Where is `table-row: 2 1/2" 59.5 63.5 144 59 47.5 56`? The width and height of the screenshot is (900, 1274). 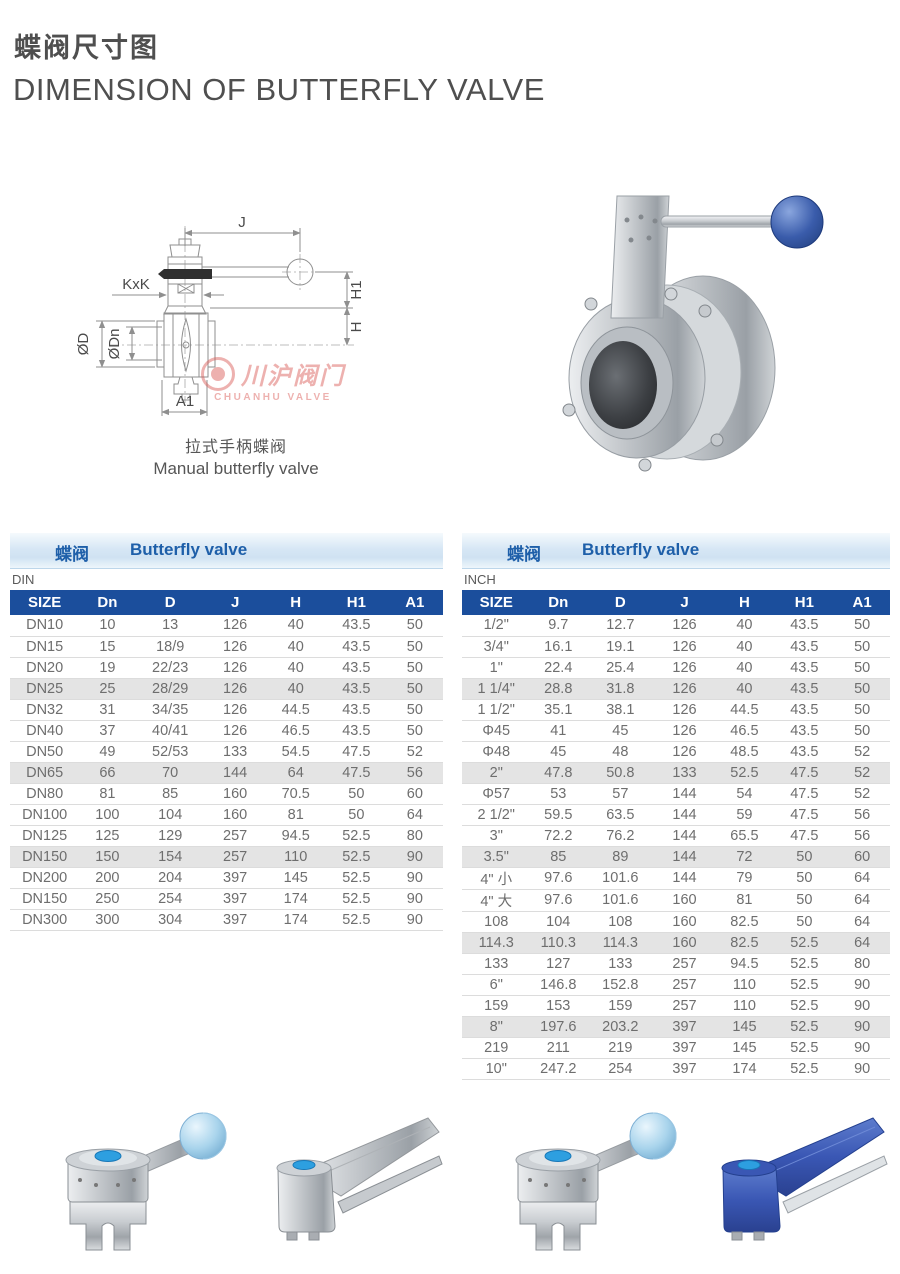 table-row: 2 1/2" 59.5 63.5 144 59 47.5 56 is located at coordinates (676, 815).